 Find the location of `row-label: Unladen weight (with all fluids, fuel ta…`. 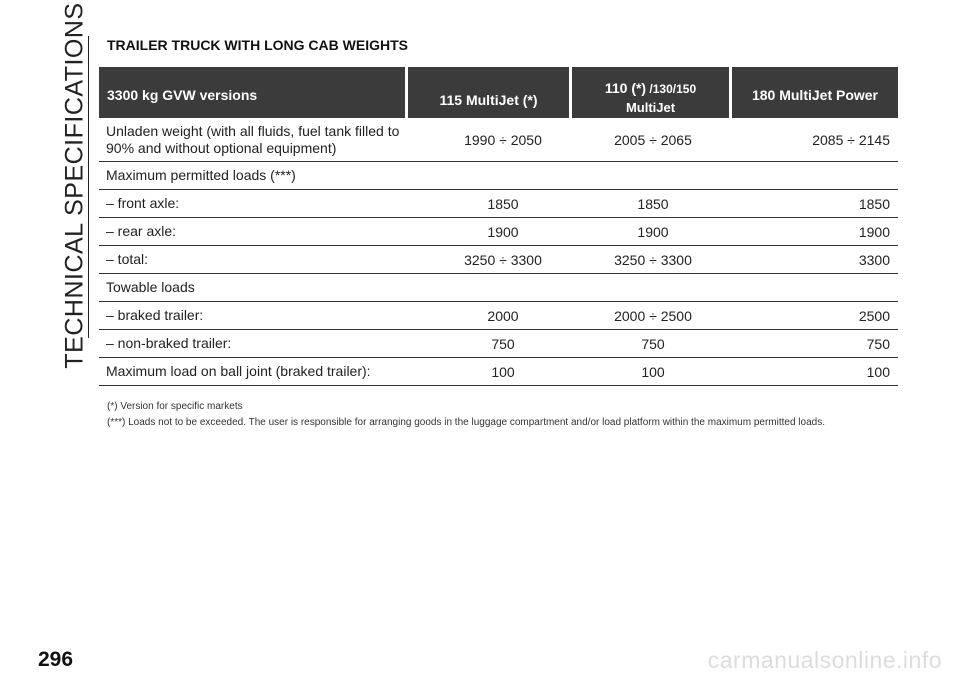

row-label: Unladen weight (with all fluids, fuel ta… is located at coordinates (266, 140).